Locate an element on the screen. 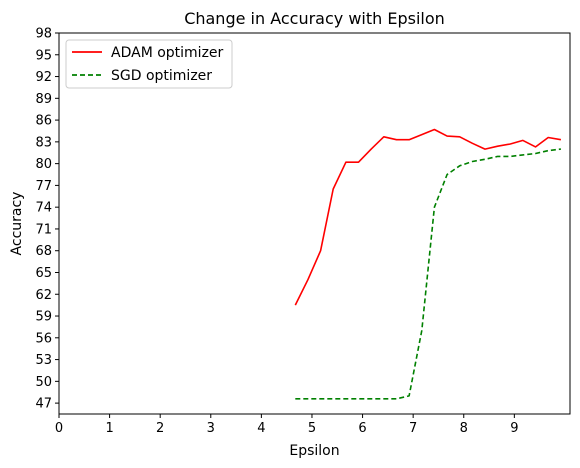 The width and height of the screenshot is (580, 468). y-tick-label: 77 is located at coordinates (43, 186).